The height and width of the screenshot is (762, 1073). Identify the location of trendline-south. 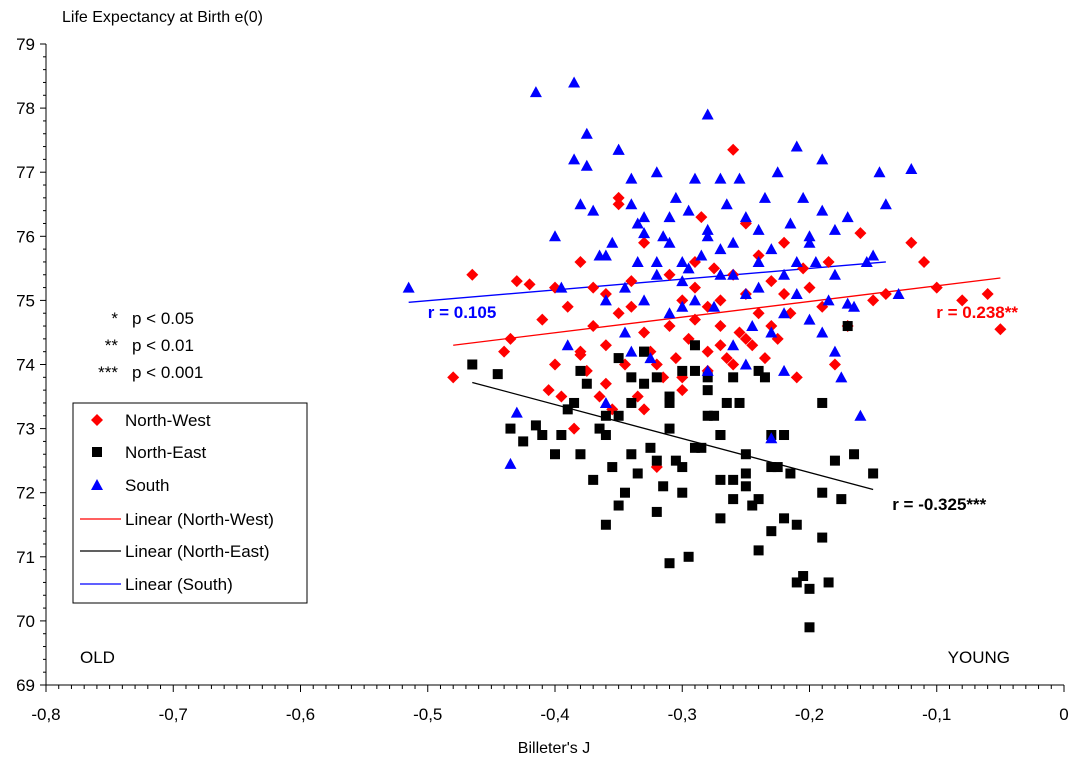
(647, 282).